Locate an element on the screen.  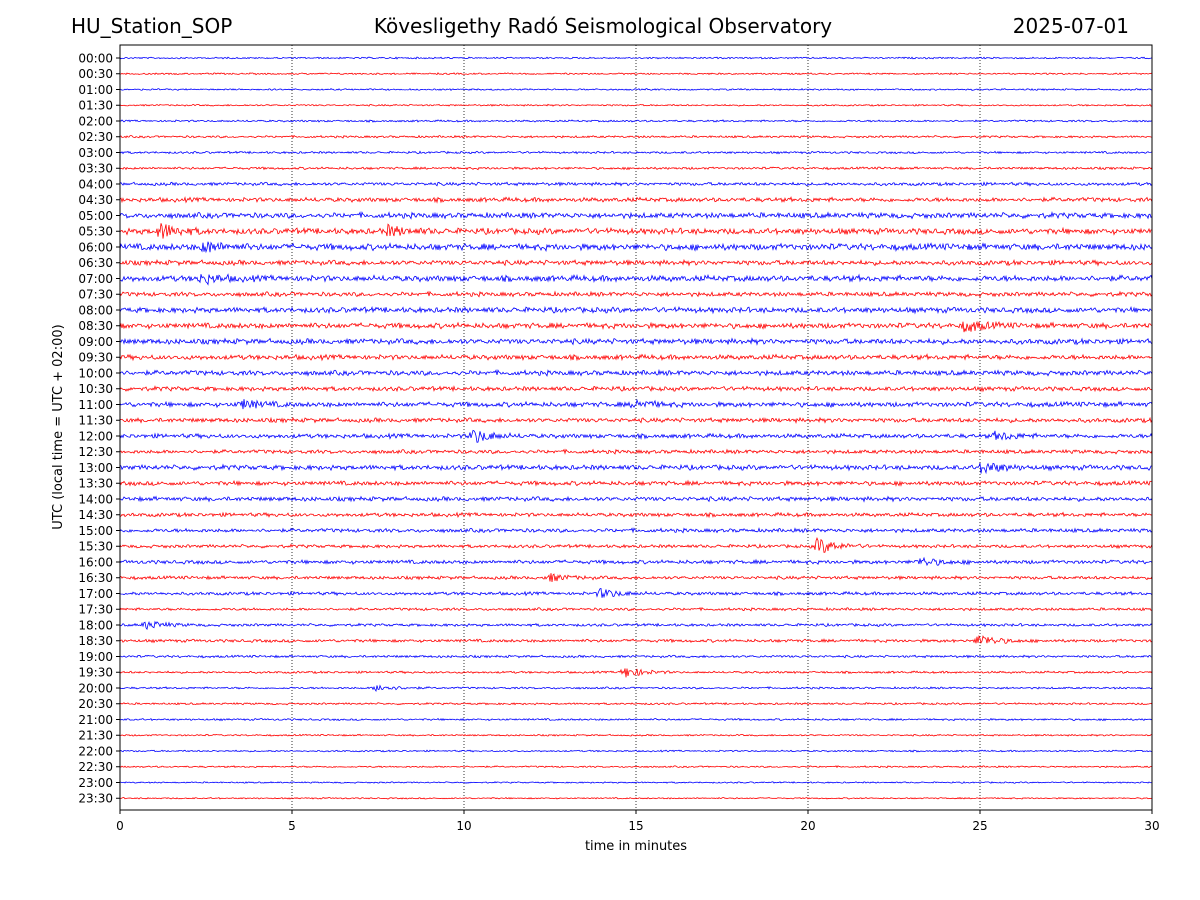
y-tick-label: 00:30 is located at coordinates (95, 74).